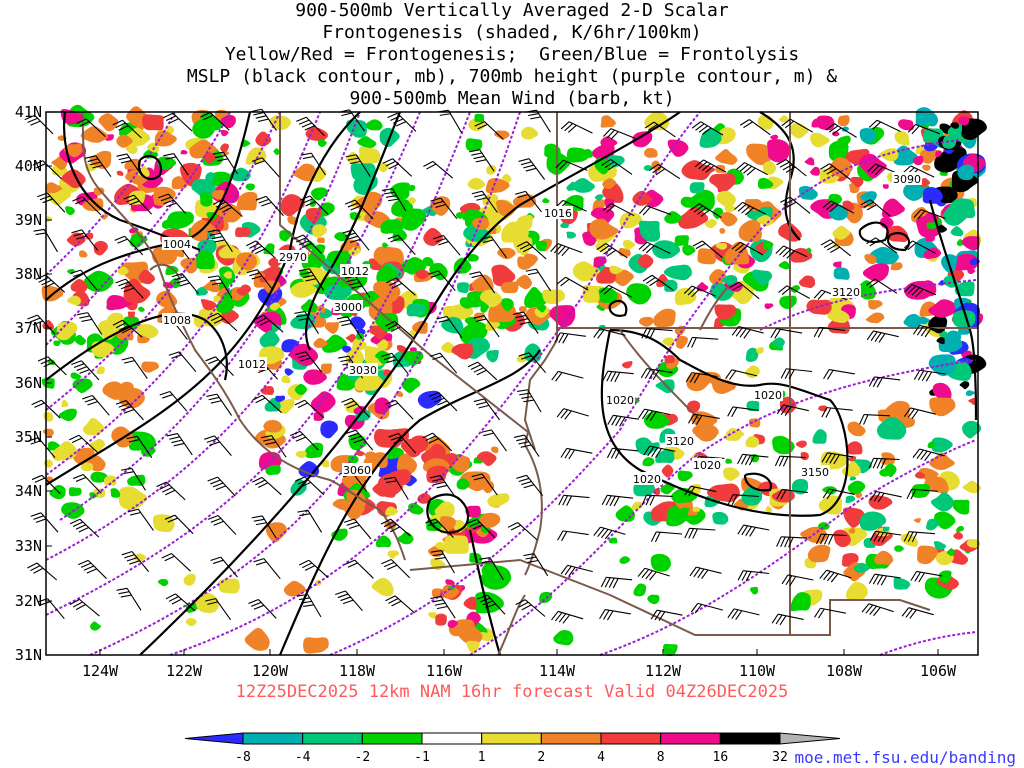 This screenshot has width=1024, height=768. What do you see at coordinates (905, 757) in the screenshot?
I see `credit-link: moe.met.fsu.edu/banding` at bounding box center [905, 757].